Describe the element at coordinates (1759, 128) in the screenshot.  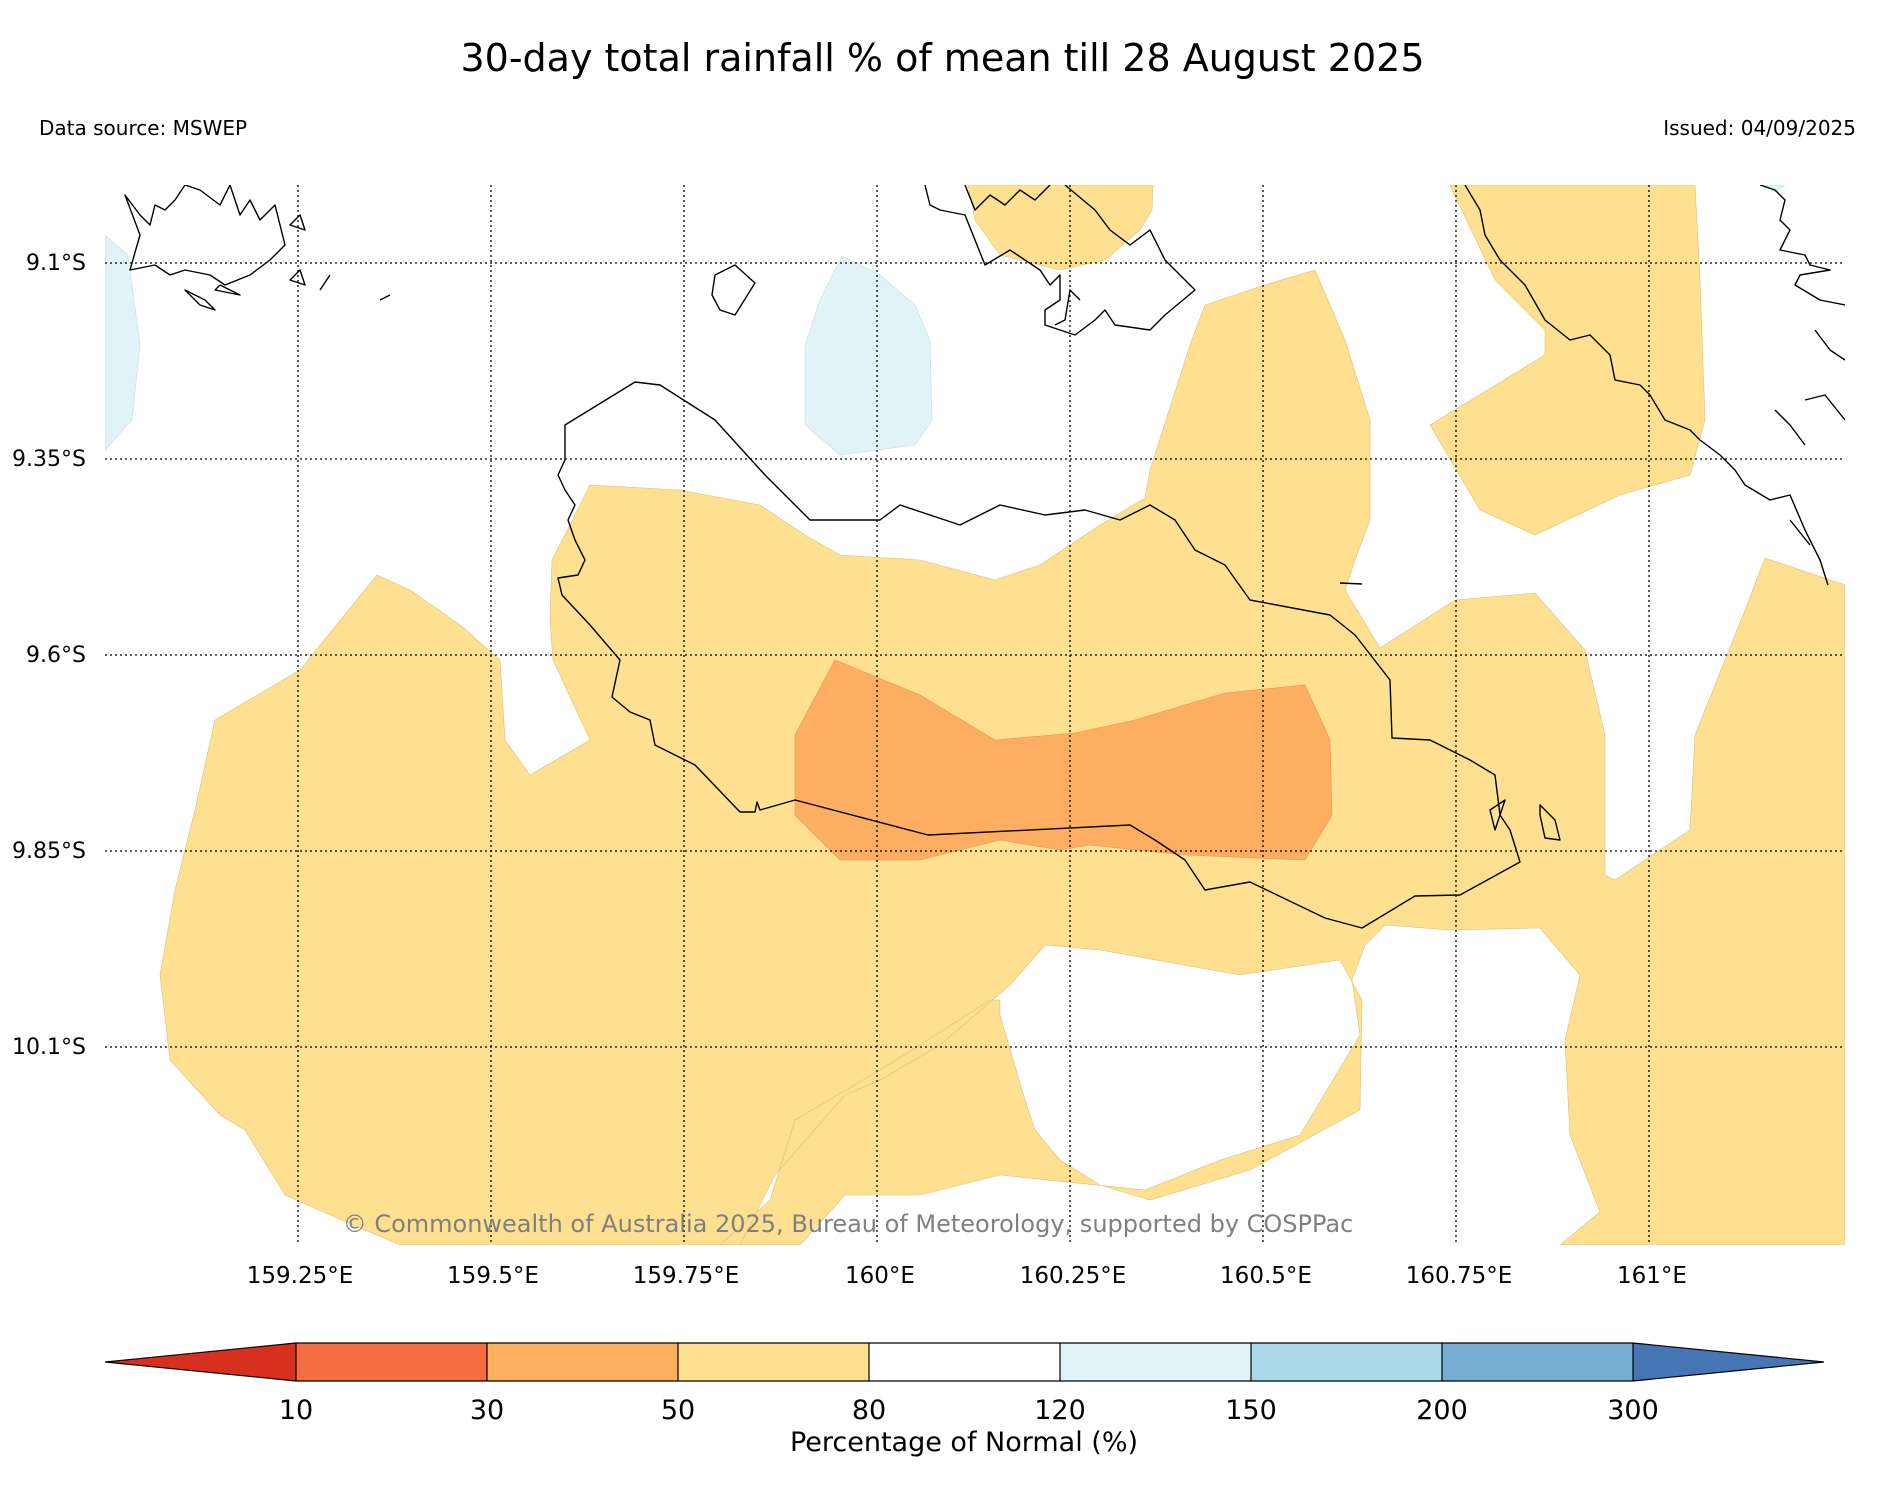
I see `issued-date-label: Issued: 04/09/2025` at that location.